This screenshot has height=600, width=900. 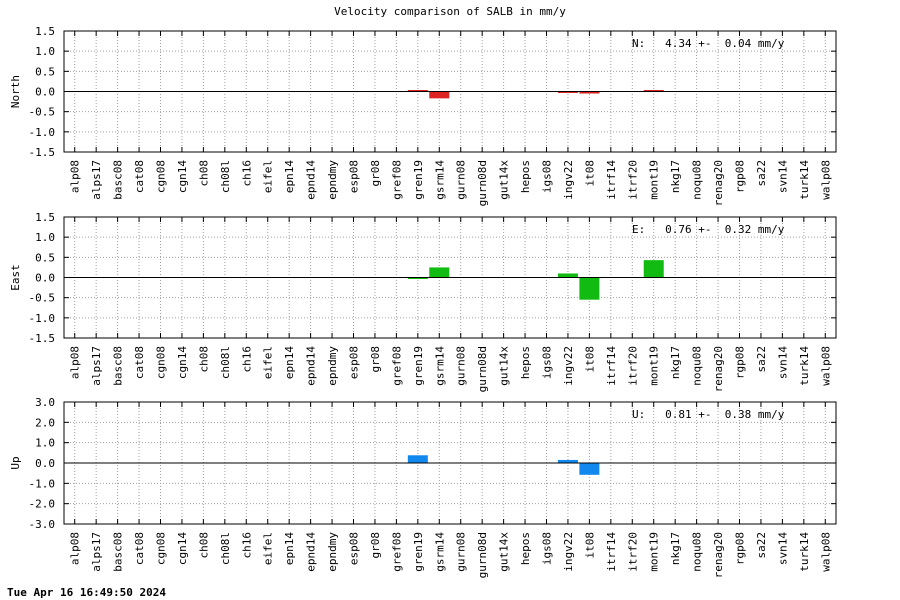 What do you see at coordinates (653, 91) in the screenshot?
I see `bar-north-mont19` at bounding box center [653, 91].